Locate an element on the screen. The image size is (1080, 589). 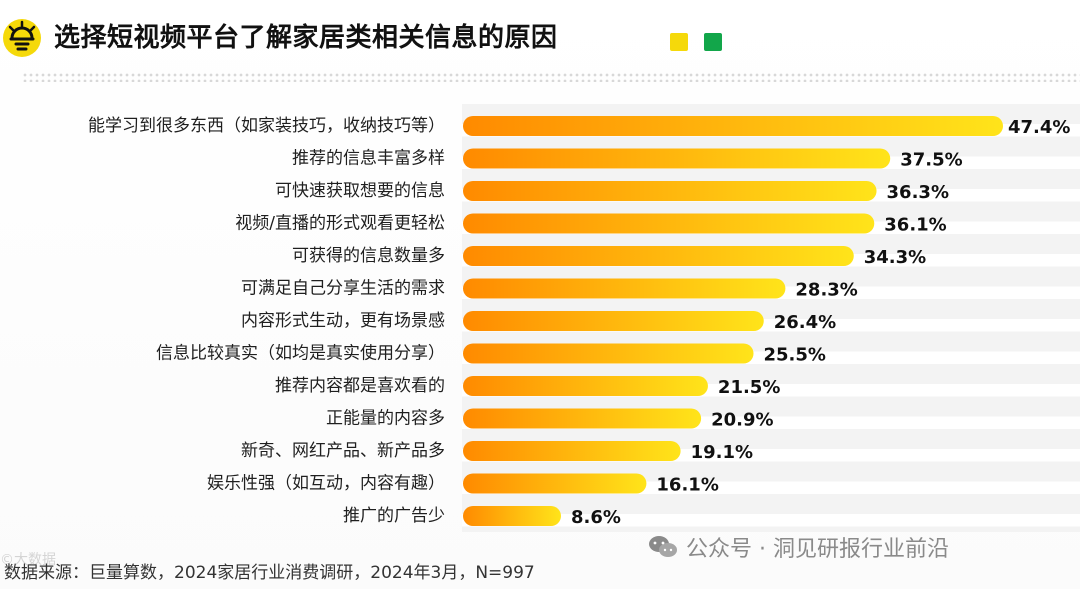
header: 选择短视频平台了解家居类相关信息的原因 is located at coordinates (540, 41).